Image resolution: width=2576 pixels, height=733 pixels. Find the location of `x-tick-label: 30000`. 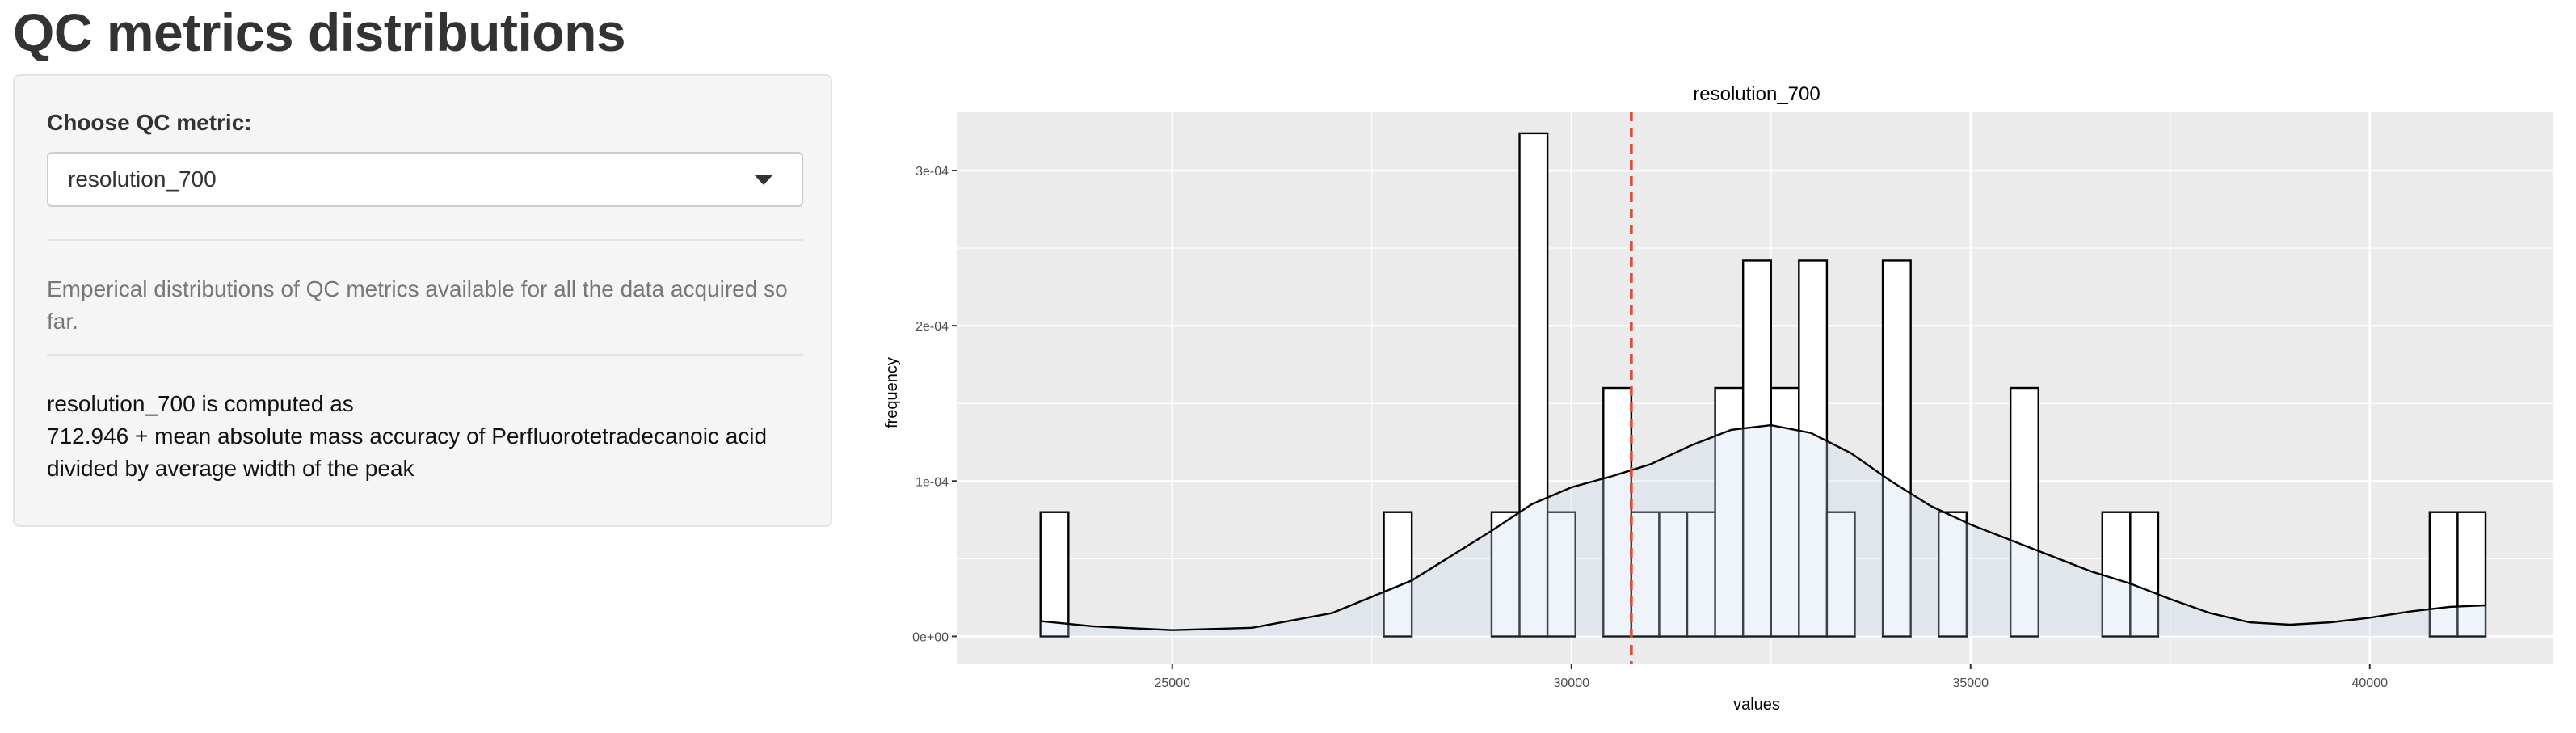

x-tick-label: 30000 is located at coordinates (1572, 683).